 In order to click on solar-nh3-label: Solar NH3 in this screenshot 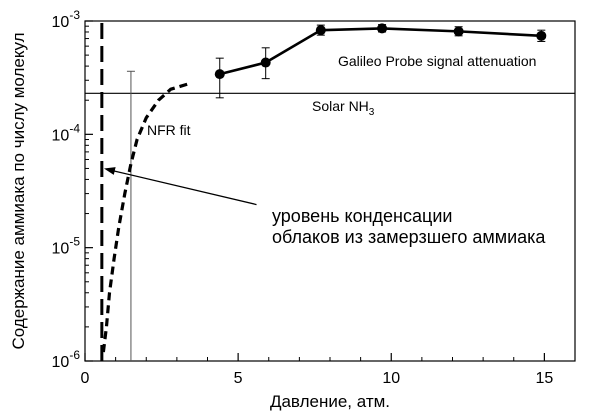, I will do `click(343, 108)`.